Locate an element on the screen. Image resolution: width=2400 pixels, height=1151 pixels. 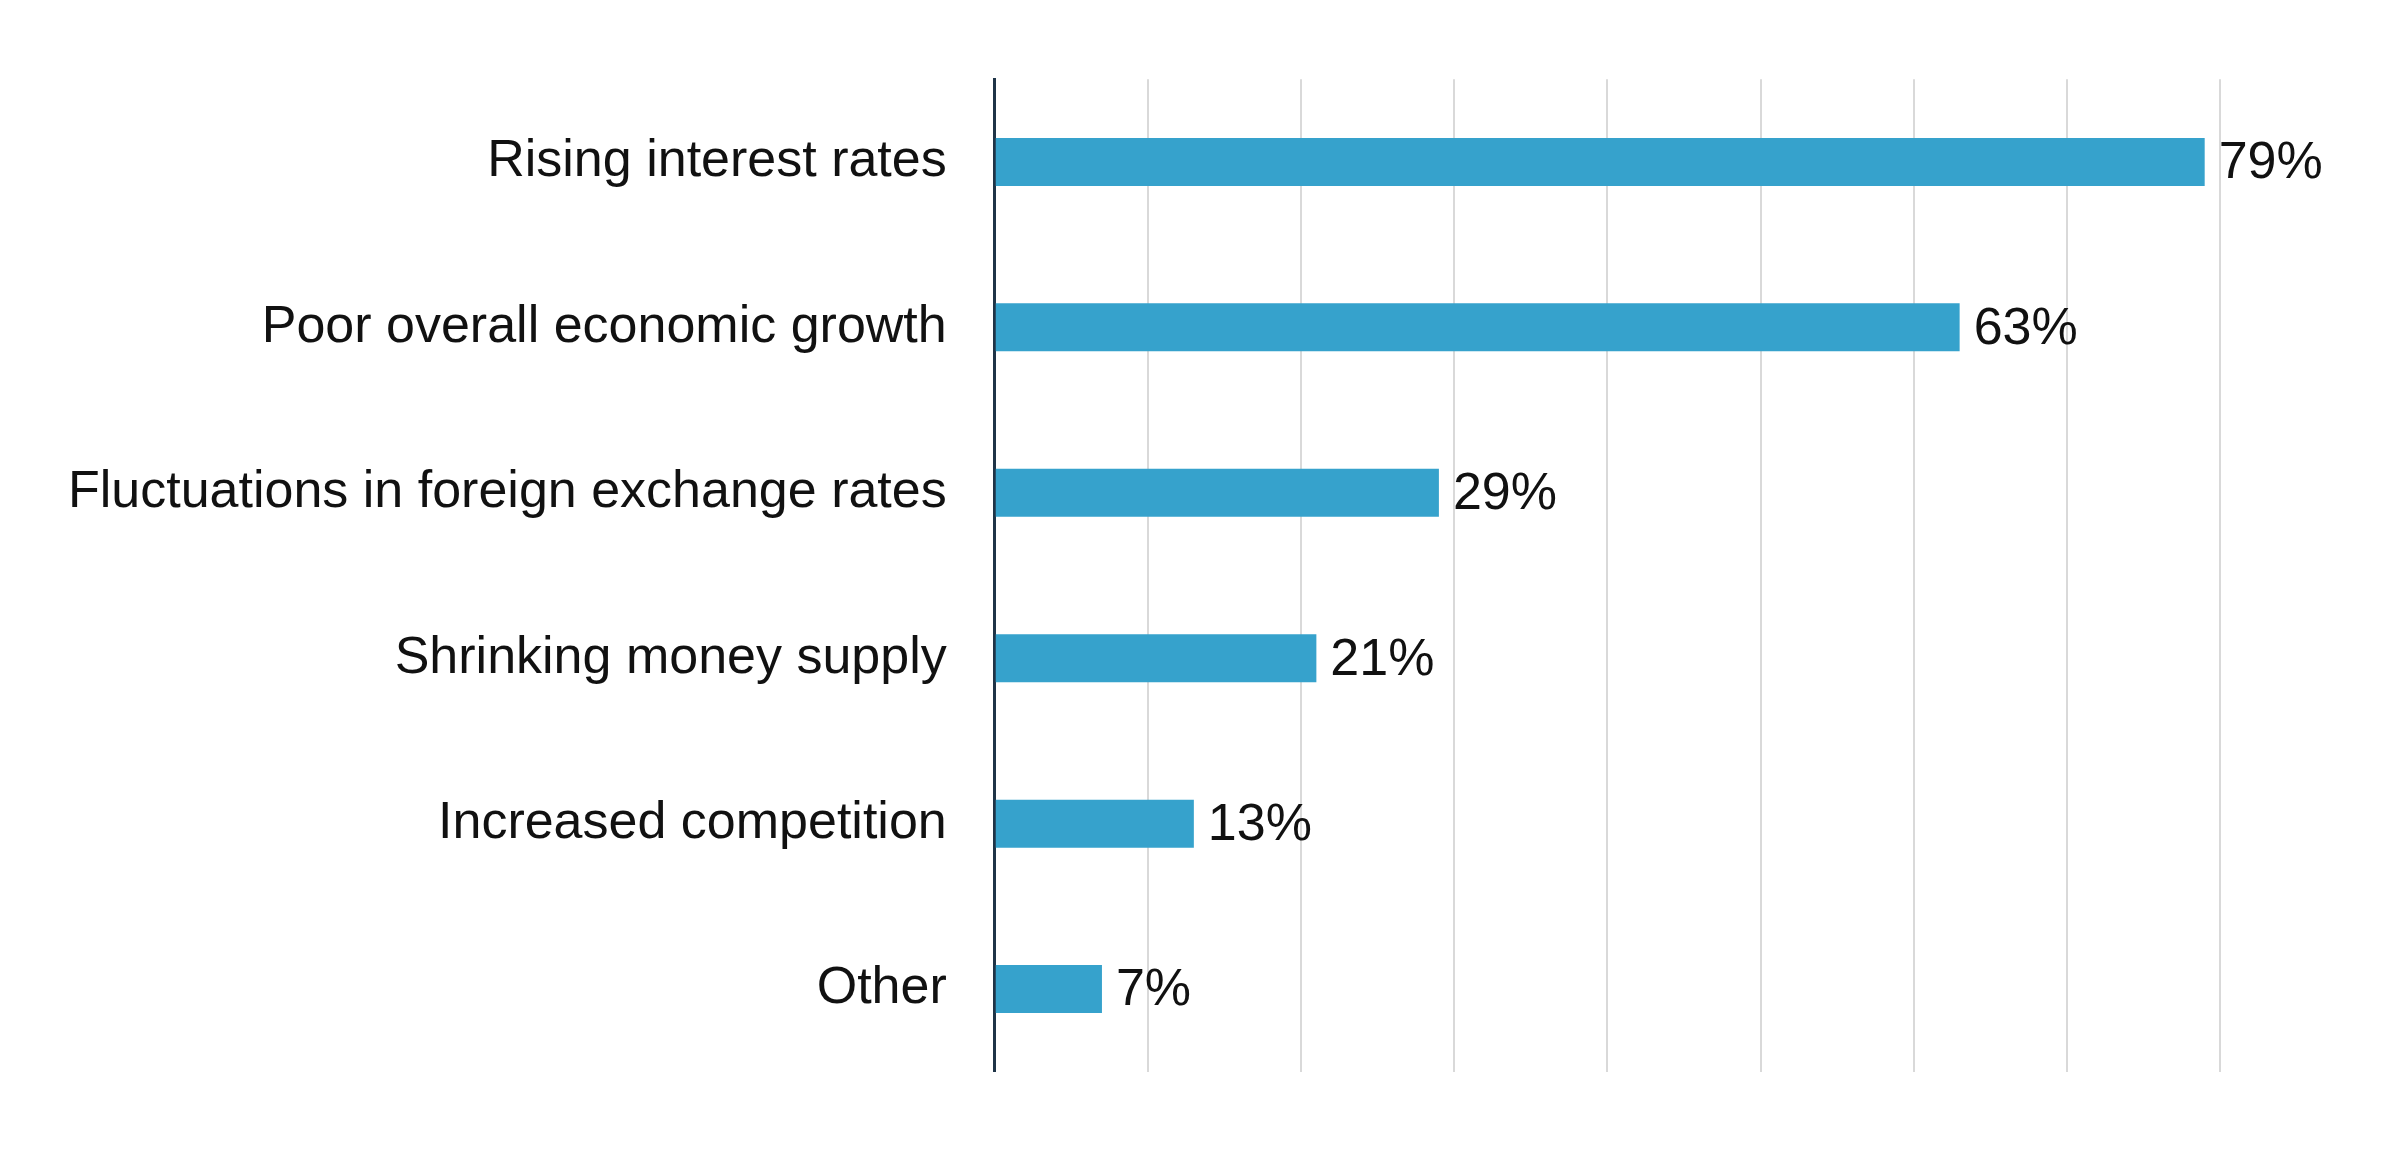
data-label: 13% is located at coordinates (1259, 821).